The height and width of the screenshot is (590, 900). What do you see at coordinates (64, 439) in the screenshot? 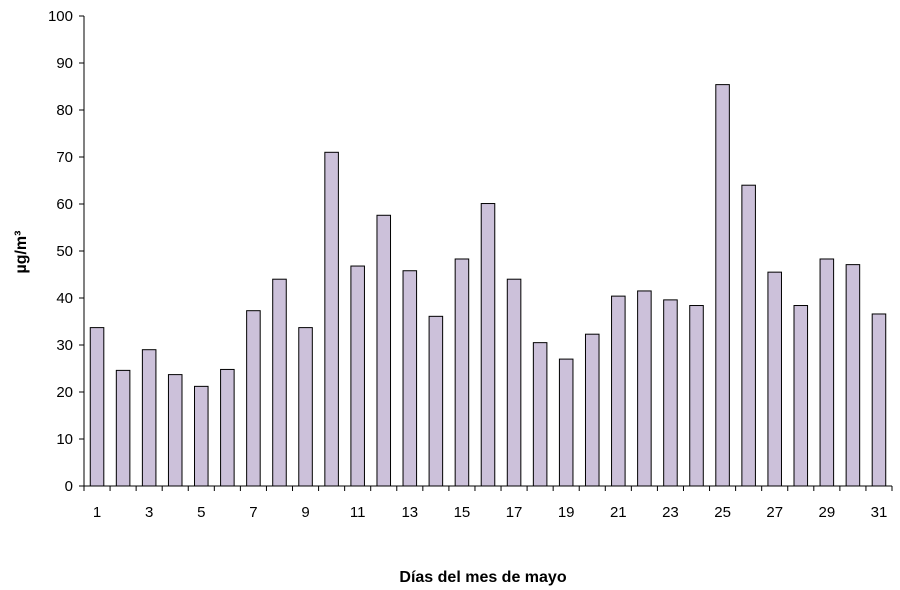
I see `y-tick-label: 10` at bounding box center [64, 439].